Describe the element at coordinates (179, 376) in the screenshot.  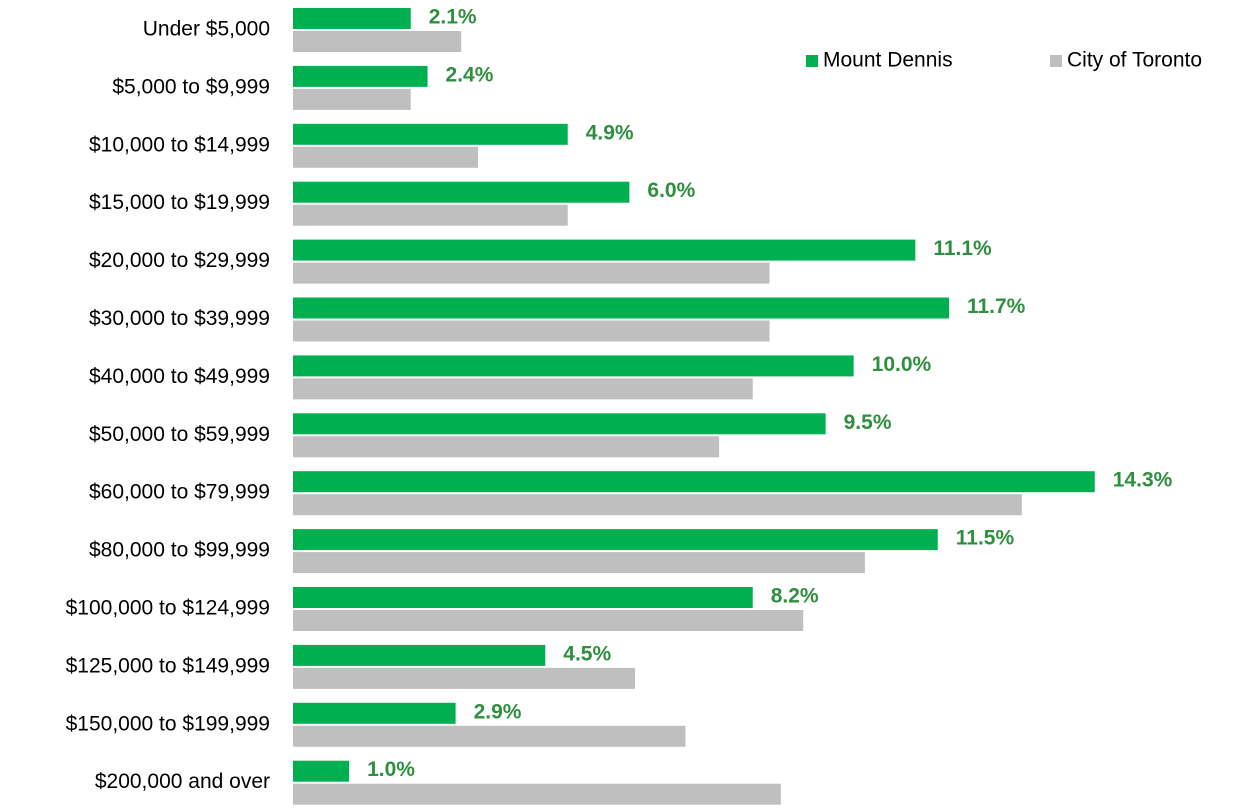
I see `y-tick-label: $40,000 to $49,999` at that location.